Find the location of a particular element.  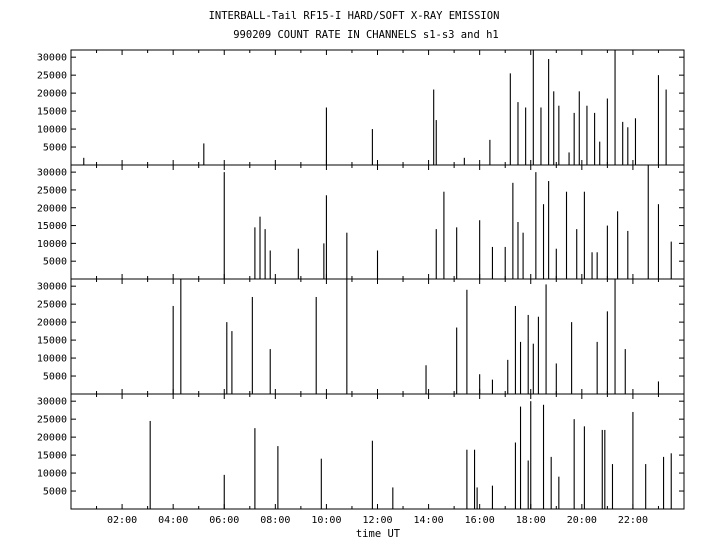

x-tick-label: 16:00 is located at coordinates (480, 520).